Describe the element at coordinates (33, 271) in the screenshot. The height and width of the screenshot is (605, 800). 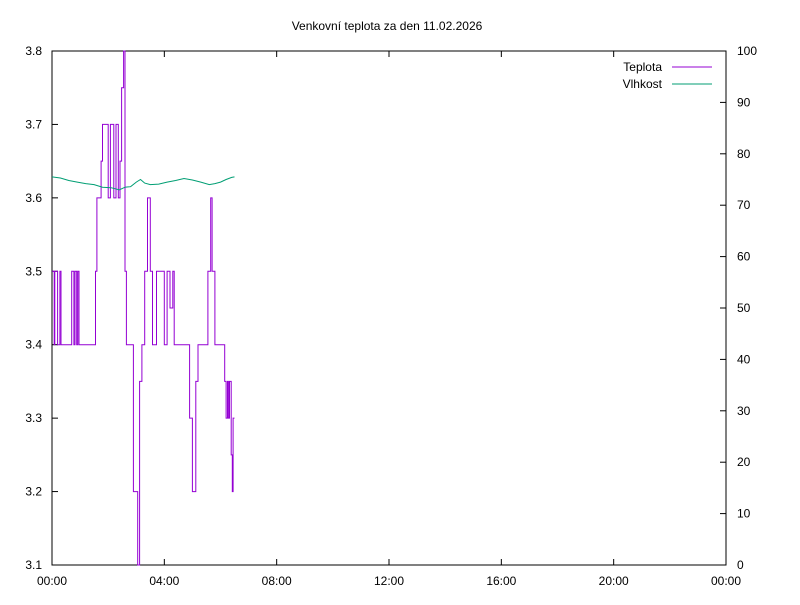
I see `y-left-tick-label: 3.5` at that location.